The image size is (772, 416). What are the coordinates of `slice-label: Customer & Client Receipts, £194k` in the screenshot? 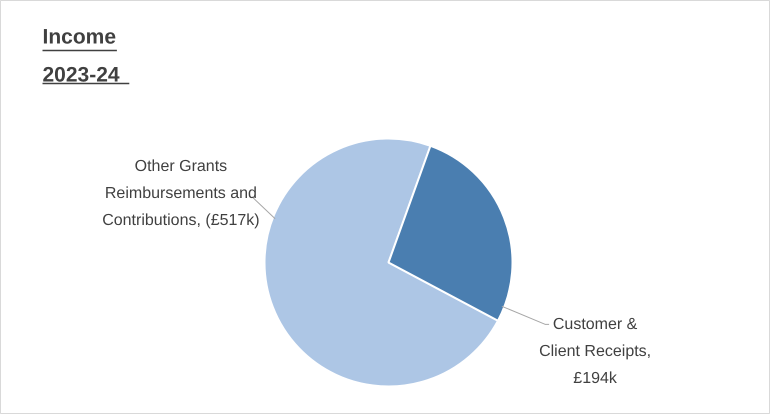 It's located at (595, 351).